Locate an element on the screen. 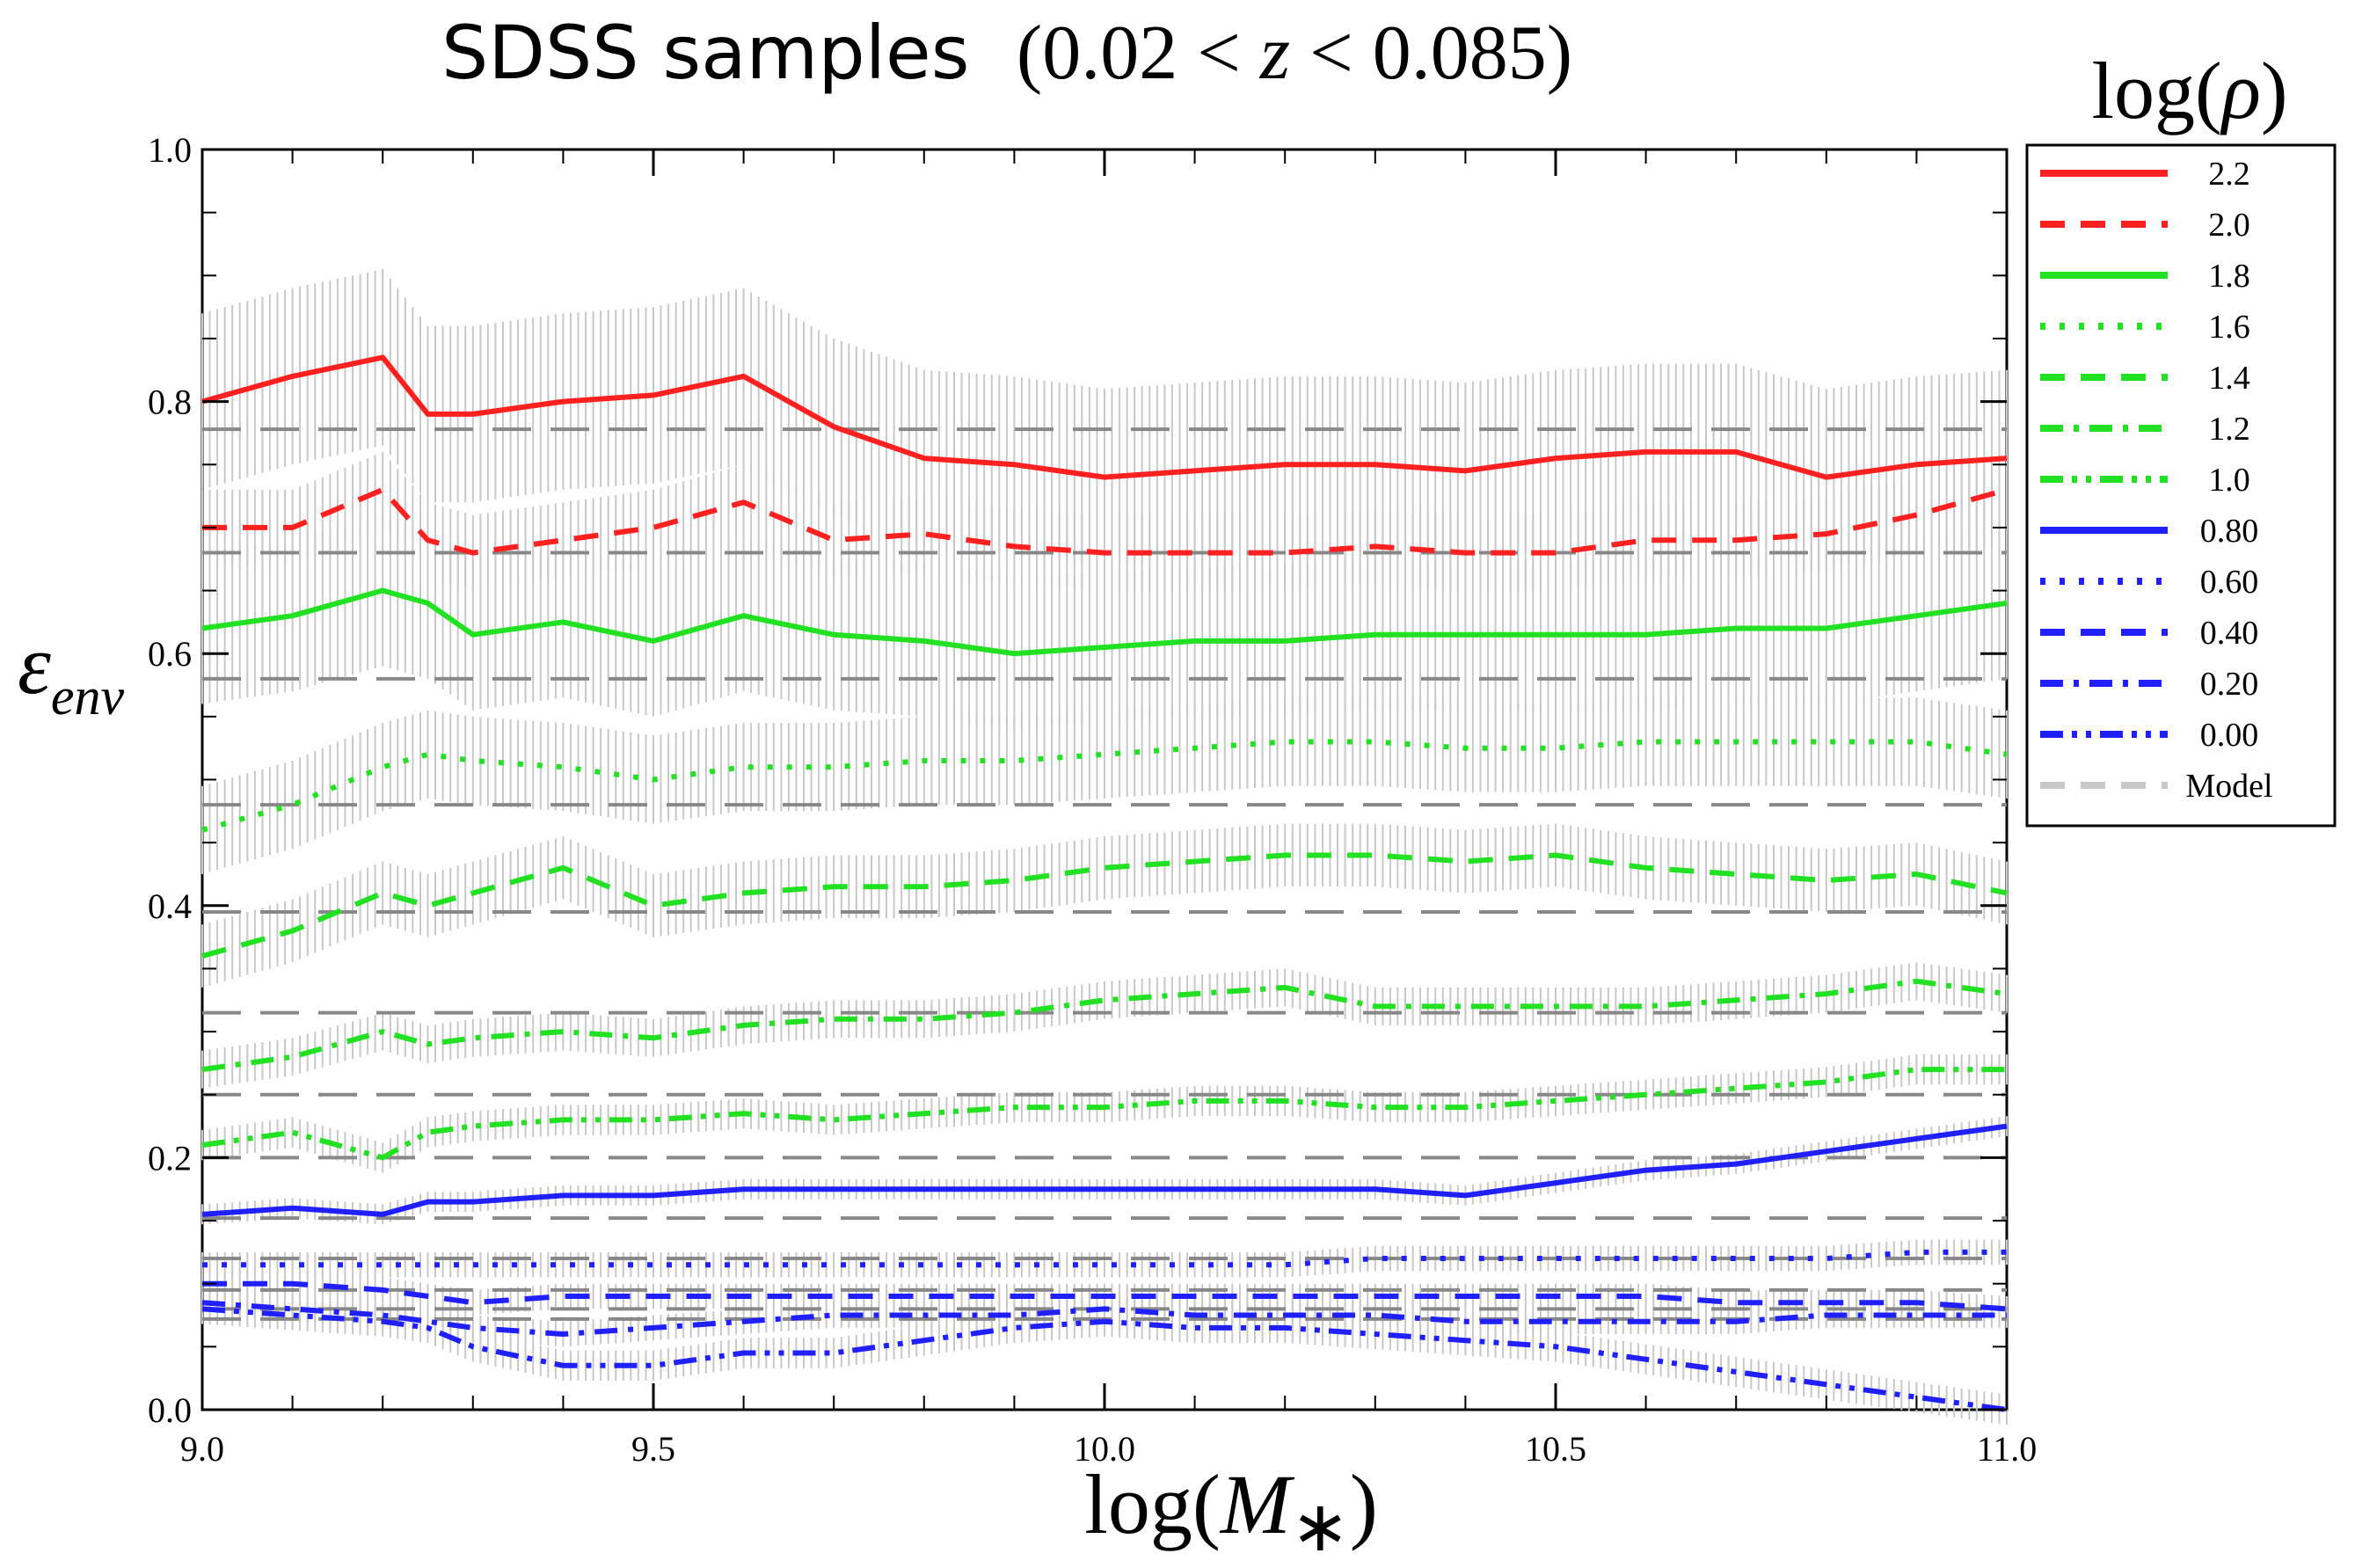  y-tick-label-0.0: 0.0 is located at coordinates (170, 1410).